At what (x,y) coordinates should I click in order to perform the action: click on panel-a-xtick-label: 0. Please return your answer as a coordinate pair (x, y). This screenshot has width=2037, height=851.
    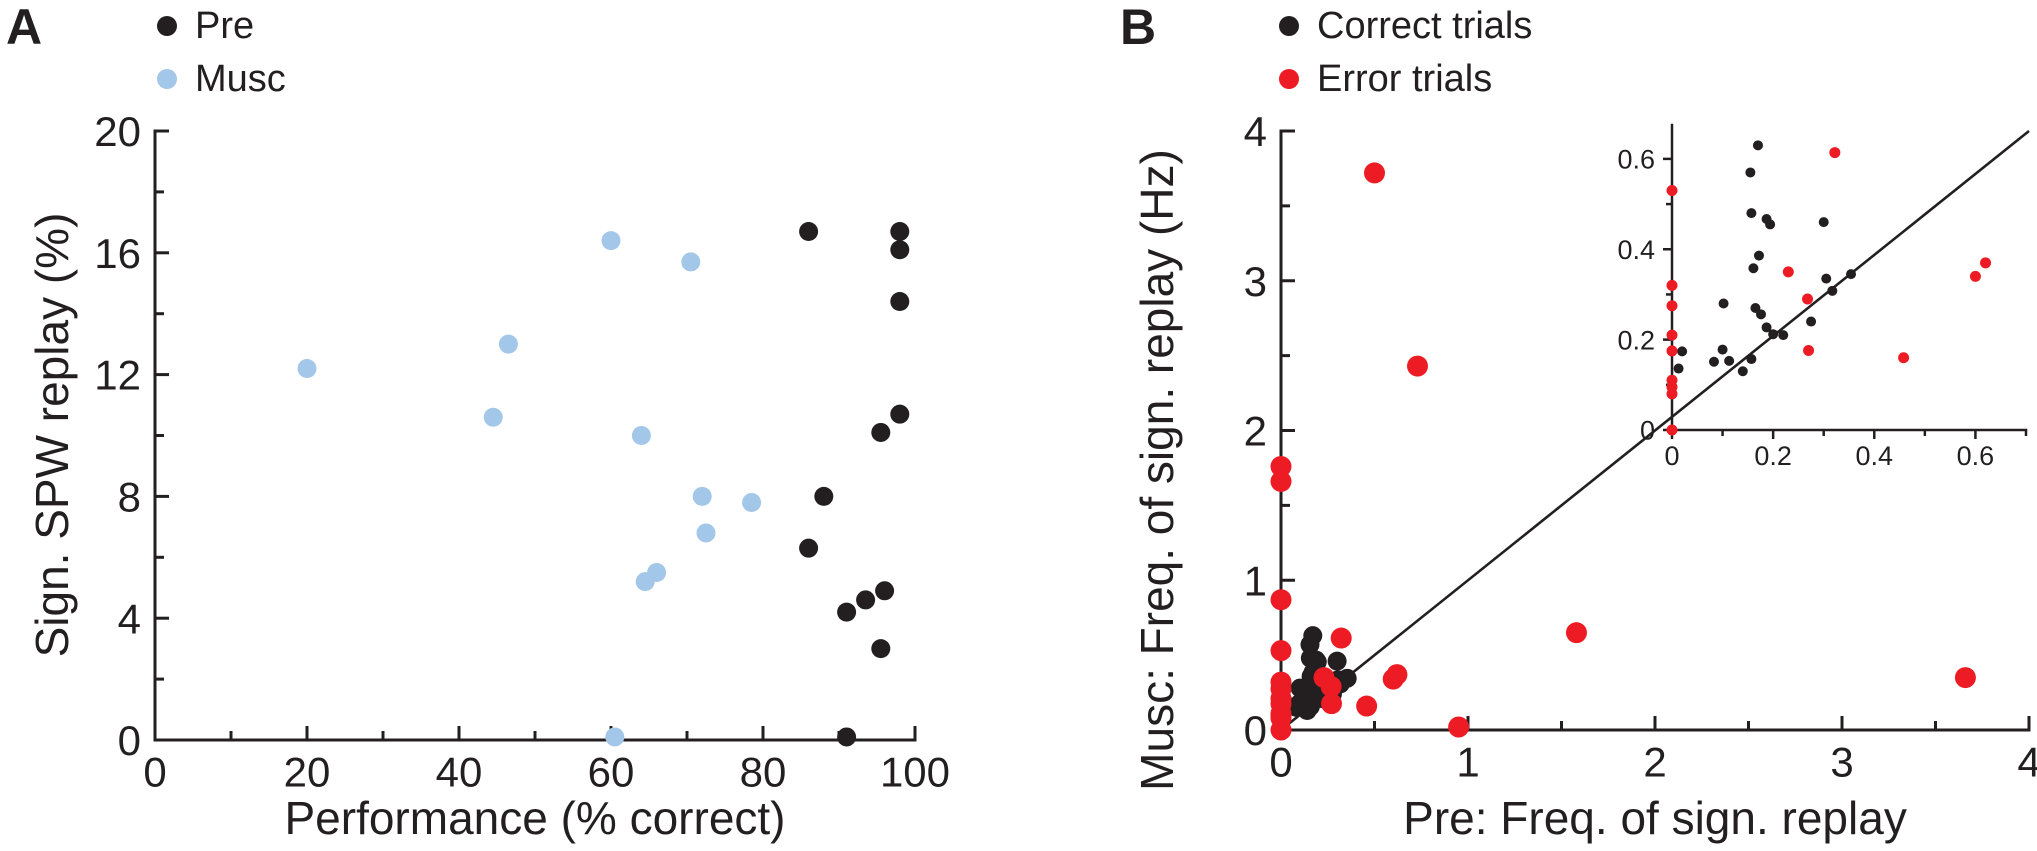
    Looking at the image, I should click on (154, 771).